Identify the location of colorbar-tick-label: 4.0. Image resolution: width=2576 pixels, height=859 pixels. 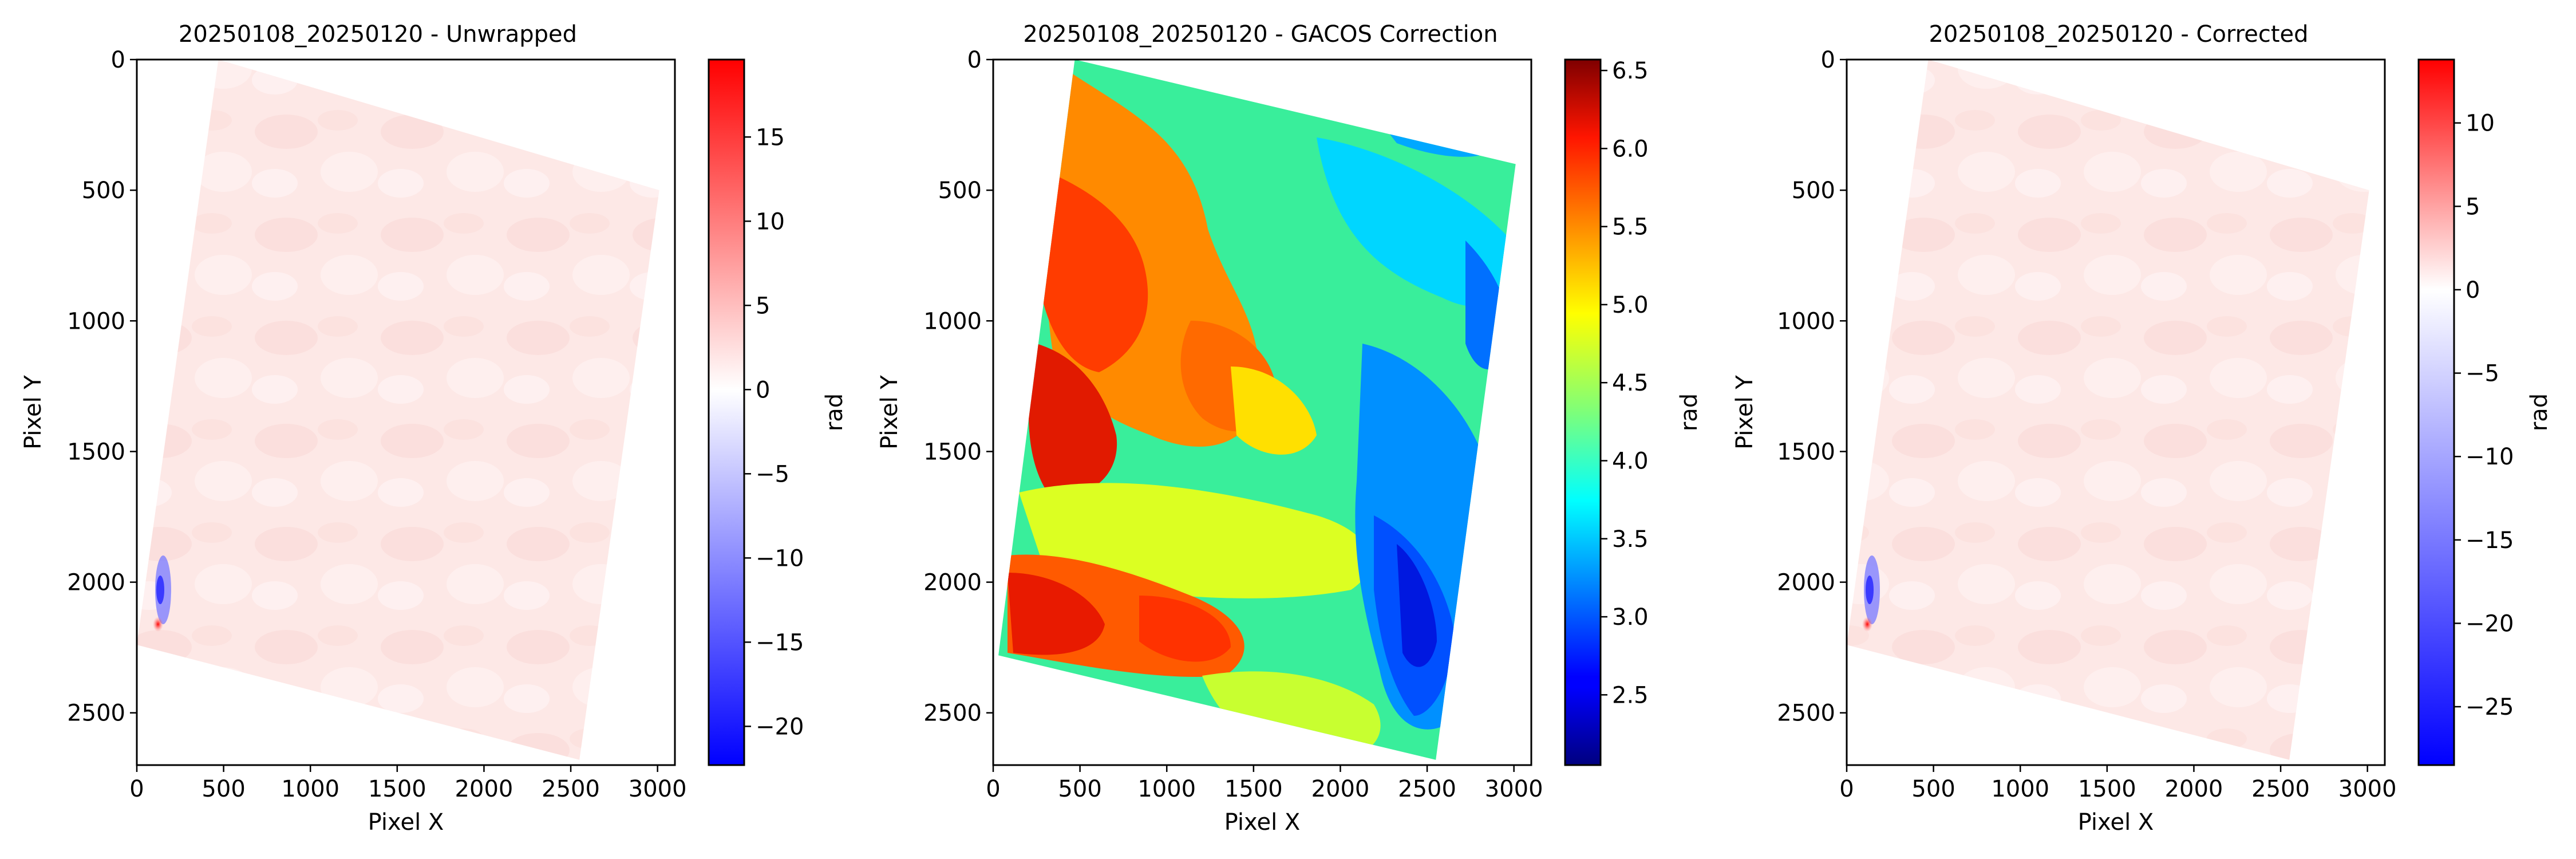
(1630, 461).